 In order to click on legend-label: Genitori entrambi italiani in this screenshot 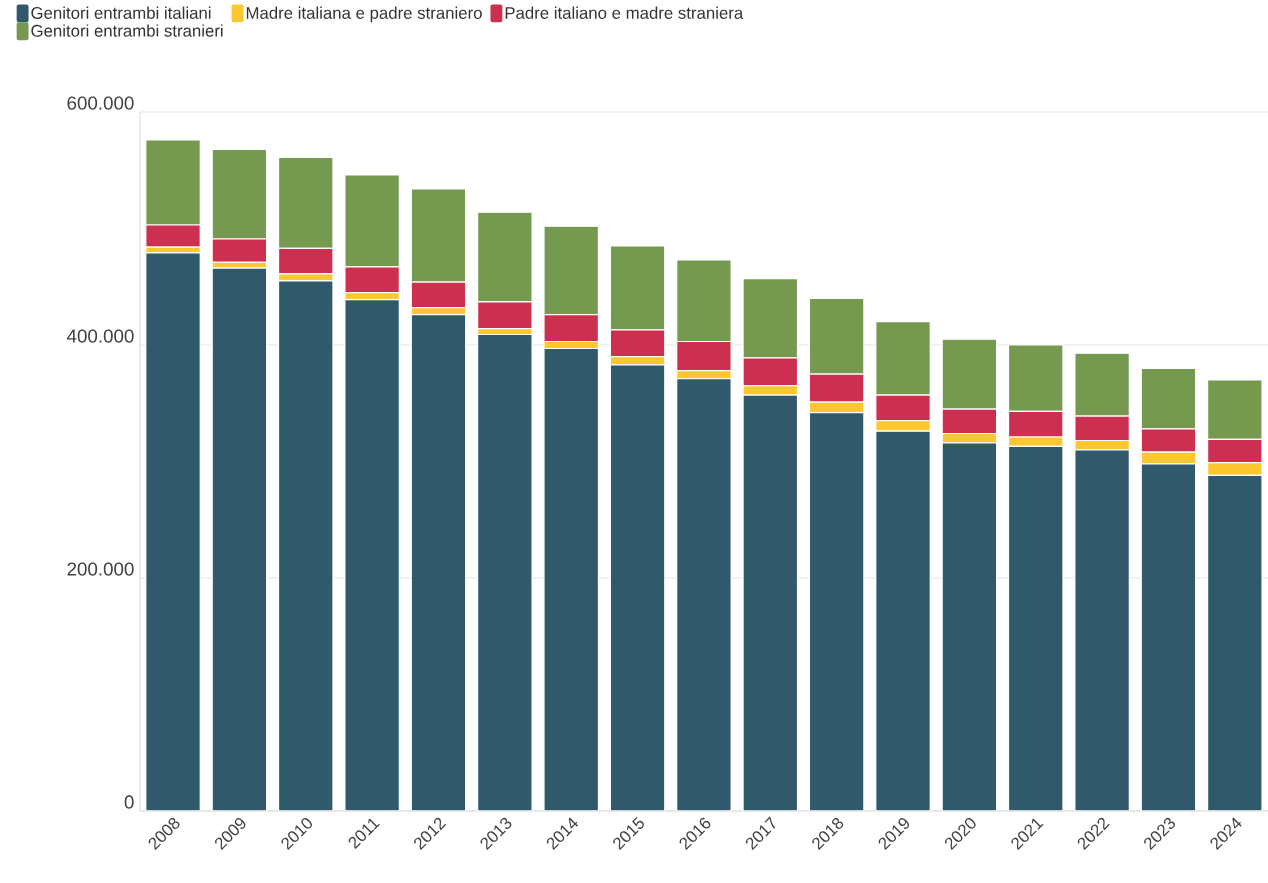, I will do `click(121, 12)`.